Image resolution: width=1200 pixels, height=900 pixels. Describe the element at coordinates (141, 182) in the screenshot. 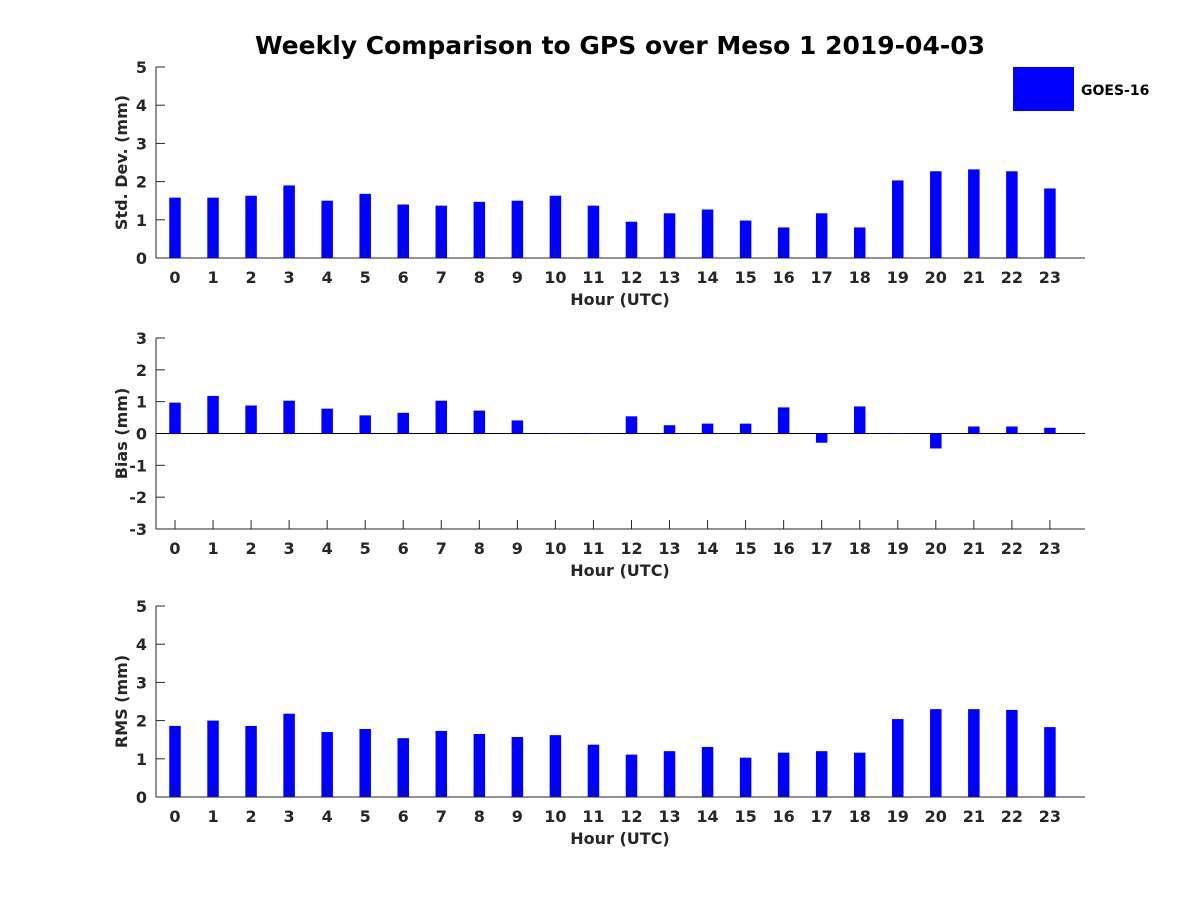

I see `y-tick-label: 2` at that location.